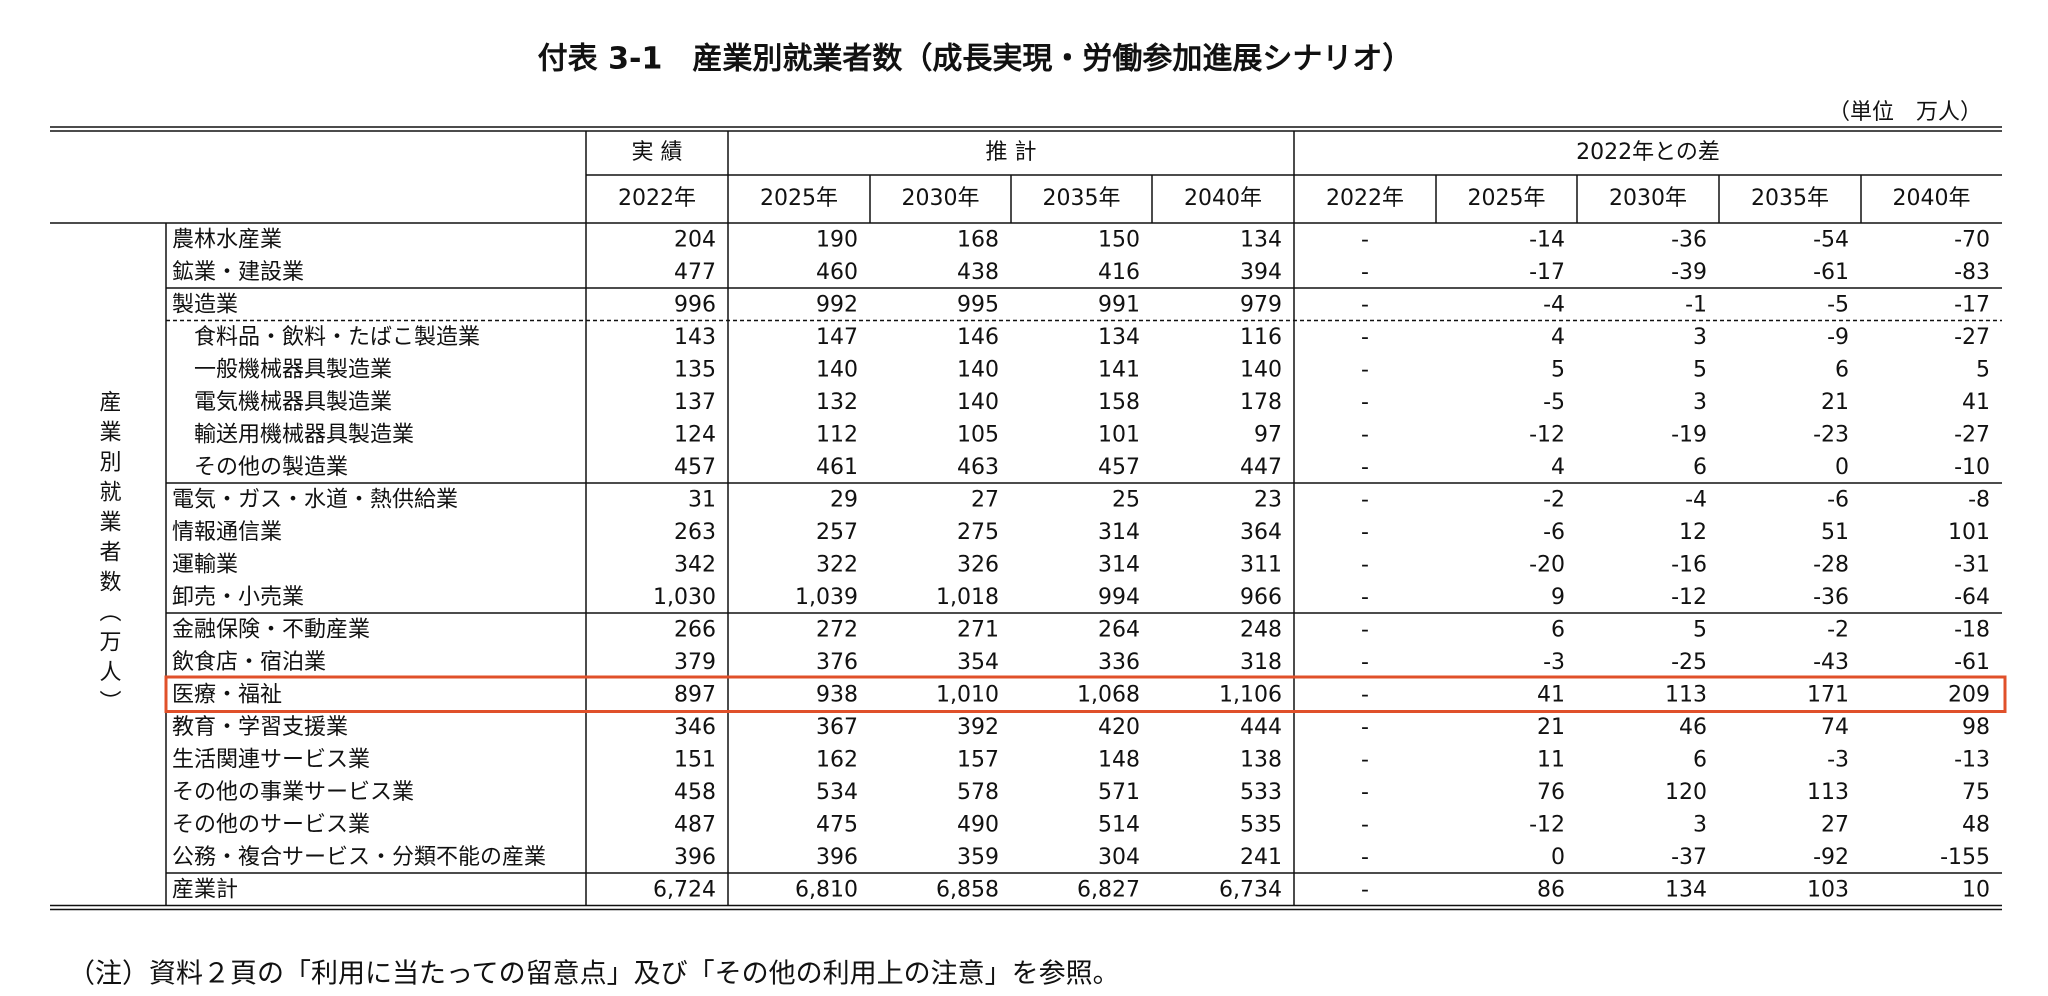 The width and height of the screenshot is (2048, 996). Describe the element at coordinates (1250, 889) in the screenshot. I see `cell: 6,734` at that location.